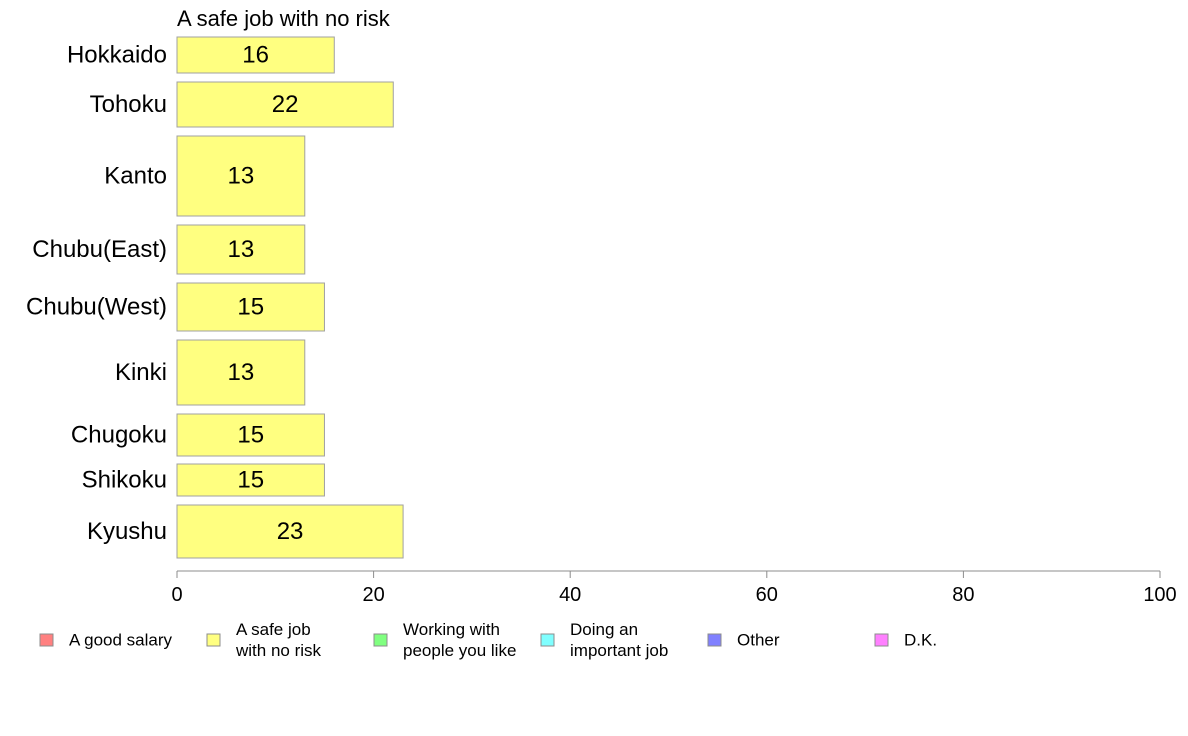  What do you see at coordinates (96, 307) in the screenshot?
I see `category-label: Chubu(West)` at bounding box center [96, 307].